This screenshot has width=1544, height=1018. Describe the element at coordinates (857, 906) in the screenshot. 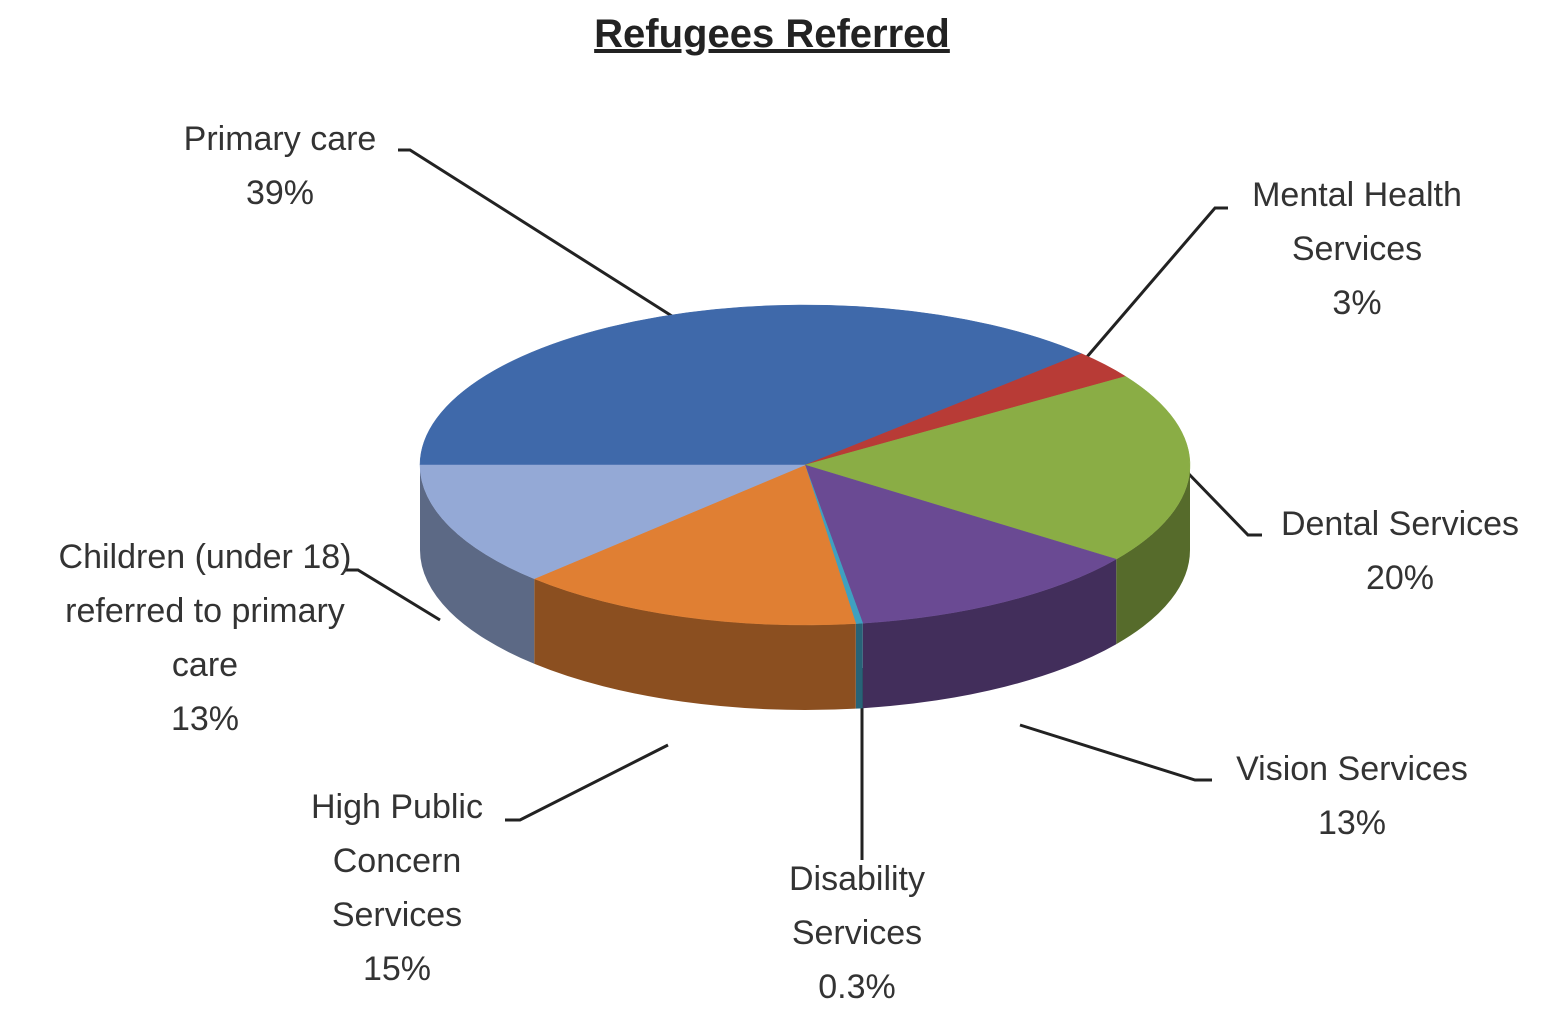

I see `category-name: Disability Services` at that location.